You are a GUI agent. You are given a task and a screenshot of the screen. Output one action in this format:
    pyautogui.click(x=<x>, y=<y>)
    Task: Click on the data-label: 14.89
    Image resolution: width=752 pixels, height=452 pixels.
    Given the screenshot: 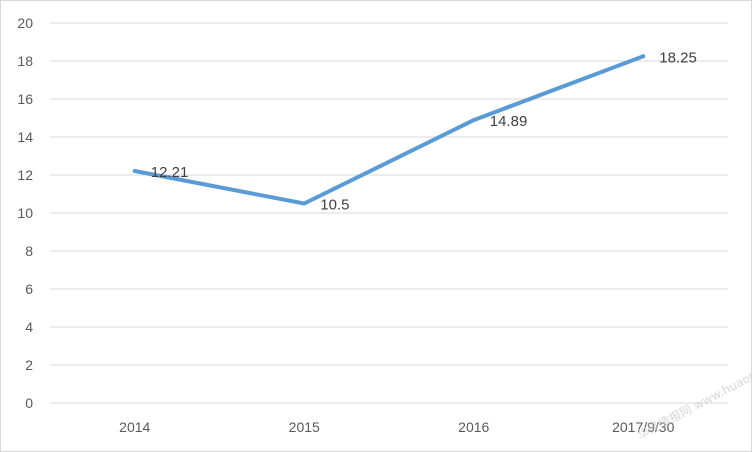 What is the action you would take?
    pyautogui.click(x=509, y=121)
    